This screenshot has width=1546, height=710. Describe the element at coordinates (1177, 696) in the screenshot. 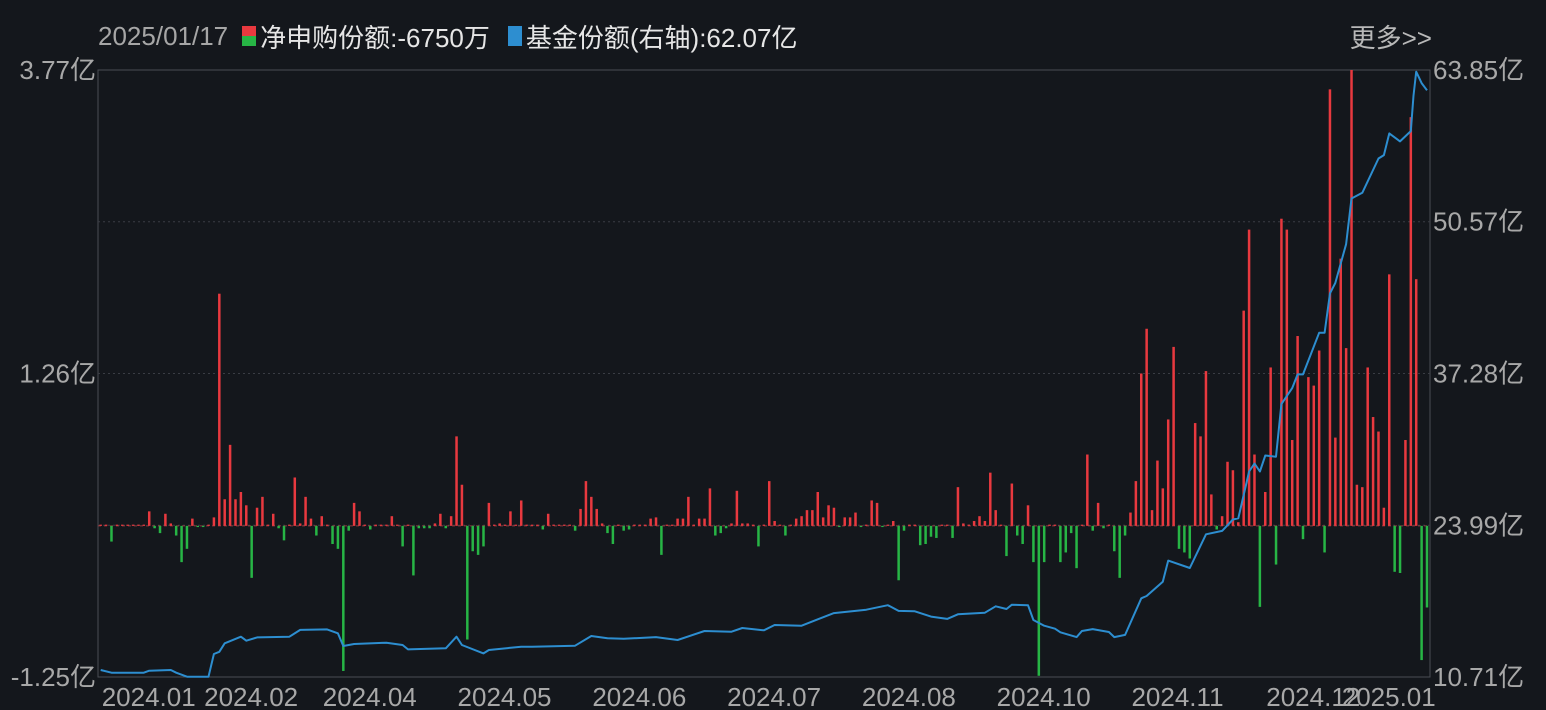

I see `x-axis-tick-label: 2024.11` at that location.